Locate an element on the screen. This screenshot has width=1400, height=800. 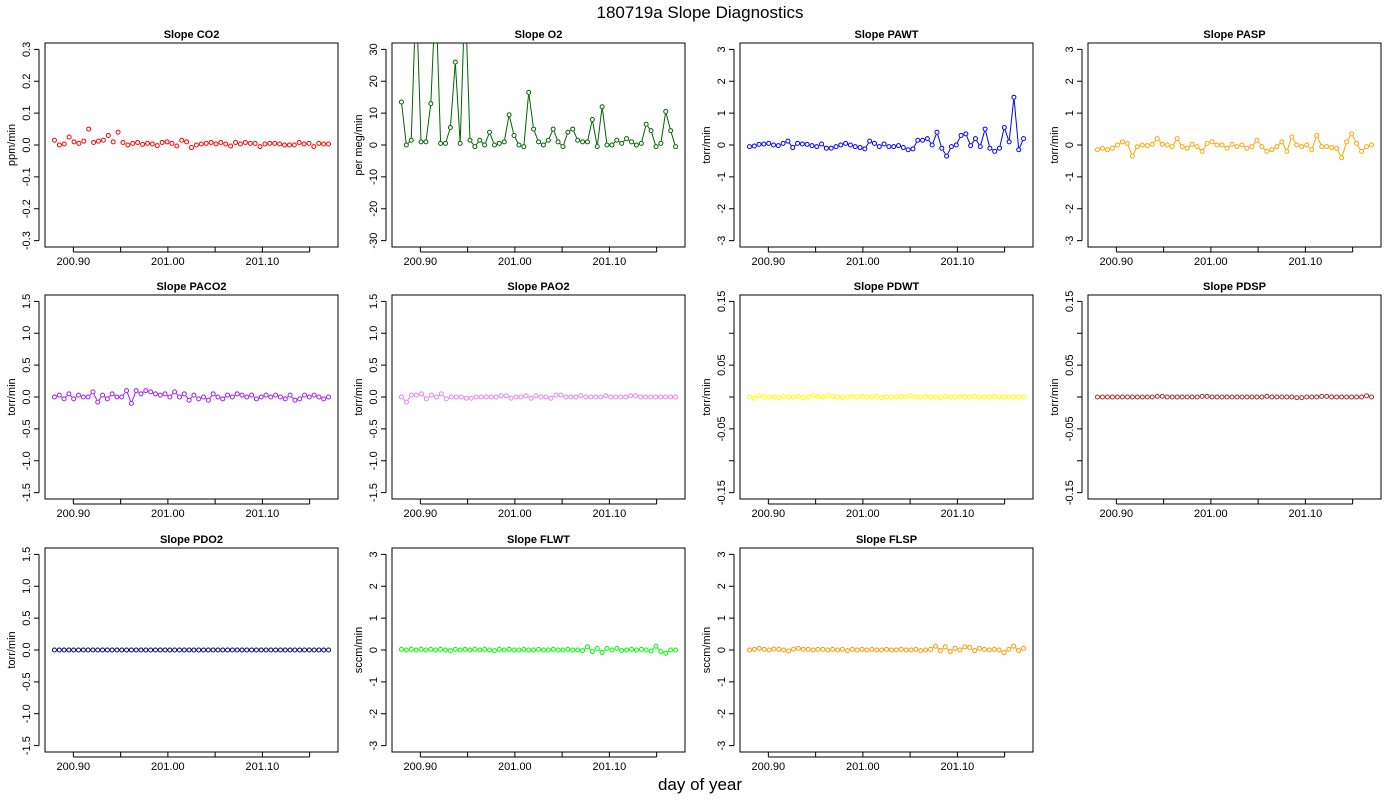
y-tick-label: -0.15 is located at coordinates (1070, 492).